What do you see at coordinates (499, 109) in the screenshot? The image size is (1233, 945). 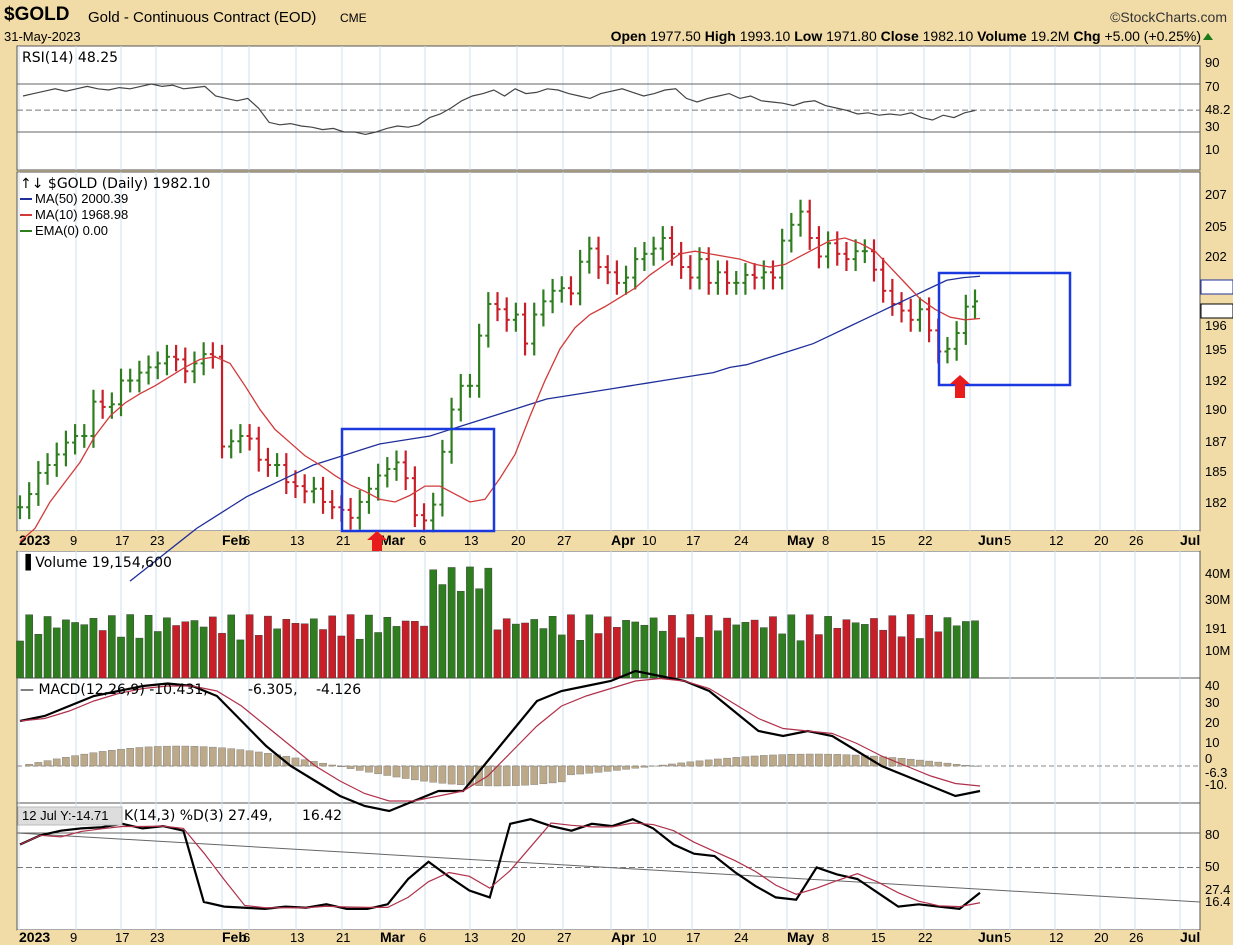 I see `rsi-line` at bounding box center [499, 109].